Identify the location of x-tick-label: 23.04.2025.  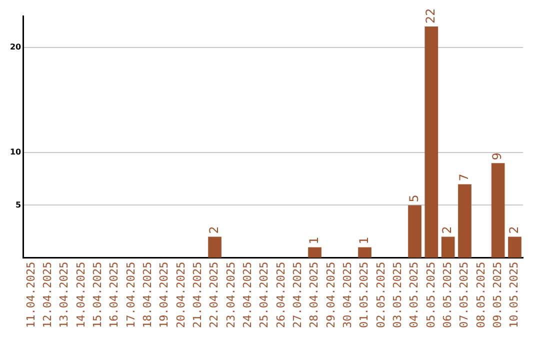
(231, 295).